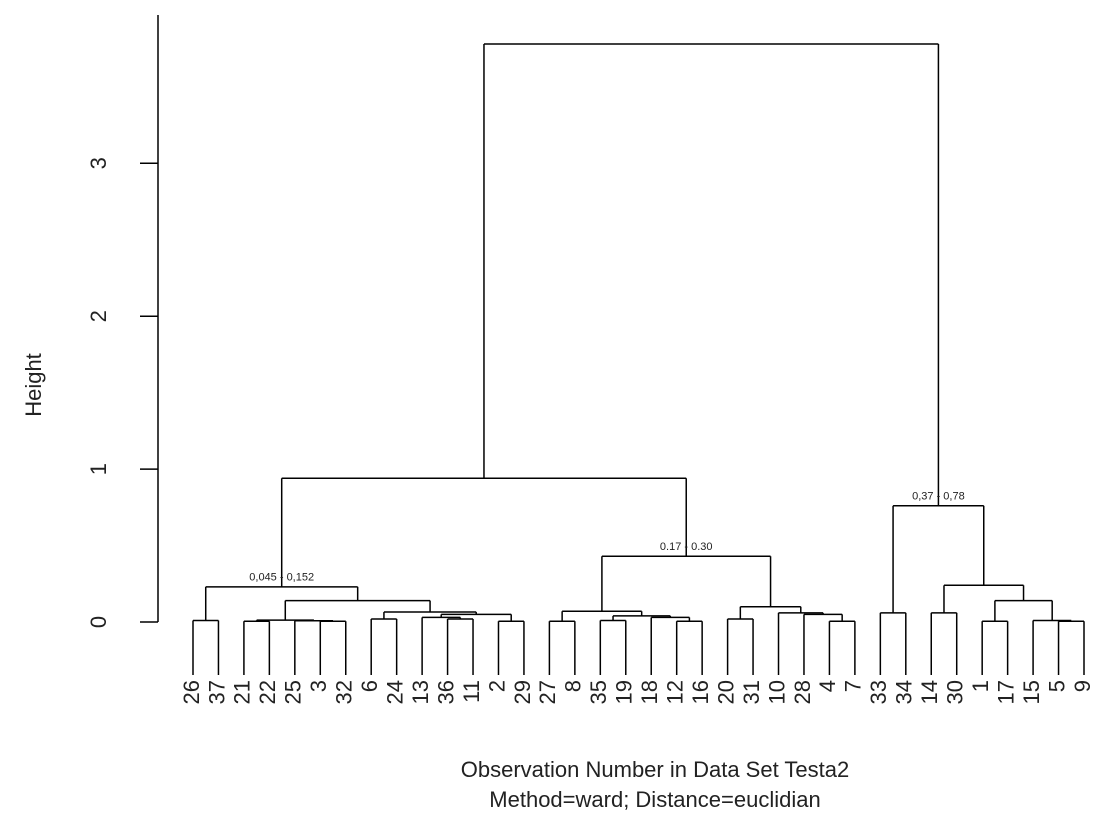 The width and height of the screenshot is (1095, 816). What do you see at coordinates (293, 692) in the screenshot?
I see `leaf-label: 25` at bounding box center [293, 692].